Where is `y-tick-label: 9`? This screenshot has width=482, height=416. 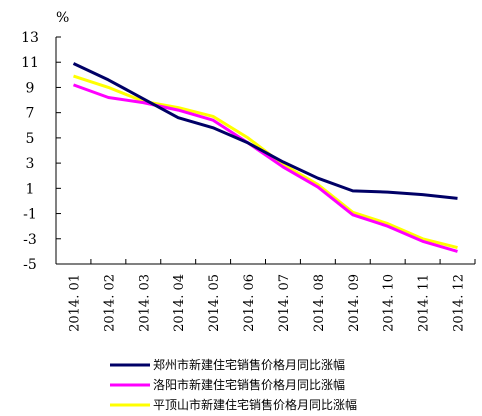 y-tick-label: 9 is located at coordinates (30, 88).